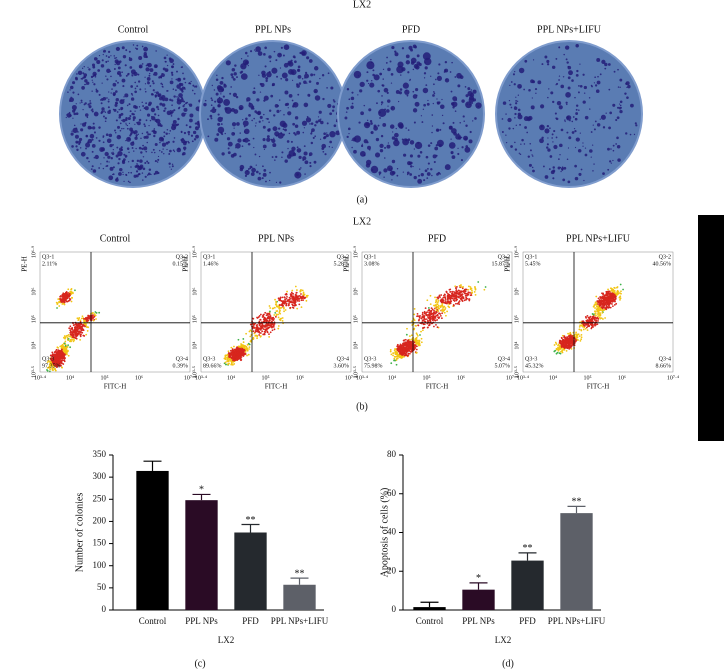 The image size is (724, 672). Describe the element at coordinates (209, 257) in the screenshot. I see `quadrant-name: Q3-1` at that location.